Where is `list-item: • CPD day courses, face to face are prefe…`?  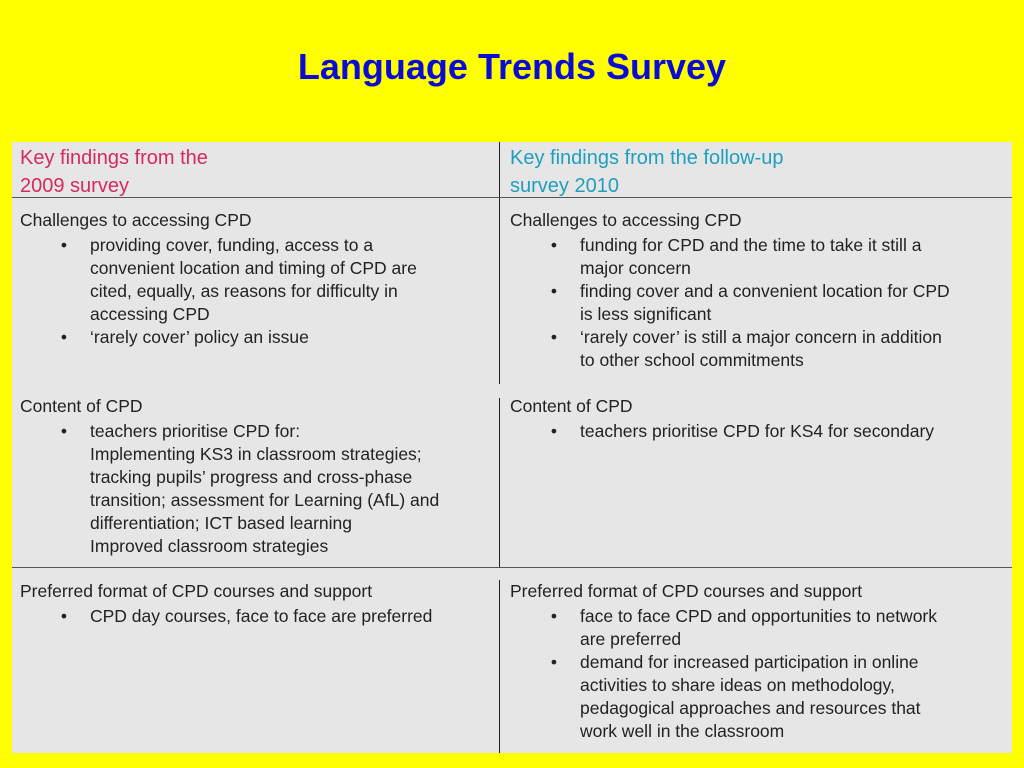 list-item: • CPD day courses, face to face are prefe… is located at coordinates (255, 616).